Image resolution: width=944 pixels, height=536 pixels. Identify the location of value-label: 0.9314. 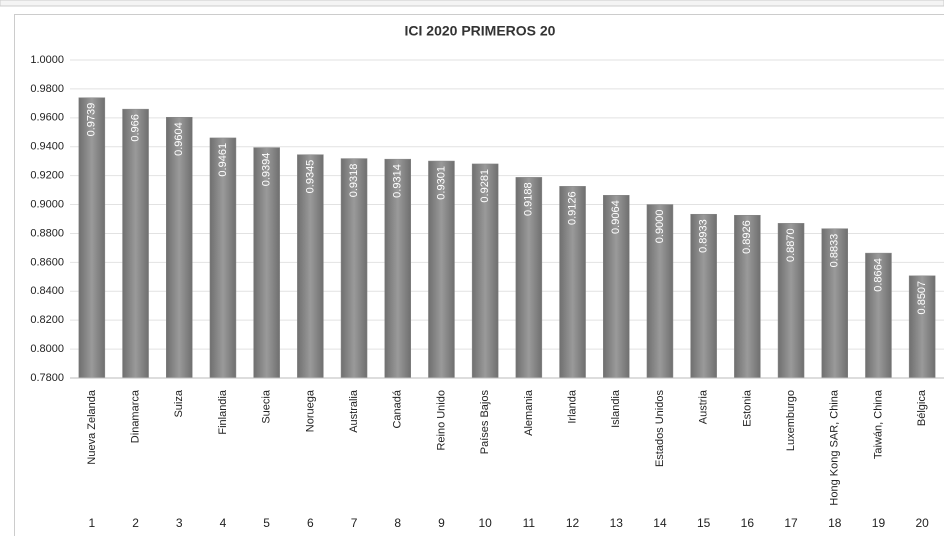
(398, 181).